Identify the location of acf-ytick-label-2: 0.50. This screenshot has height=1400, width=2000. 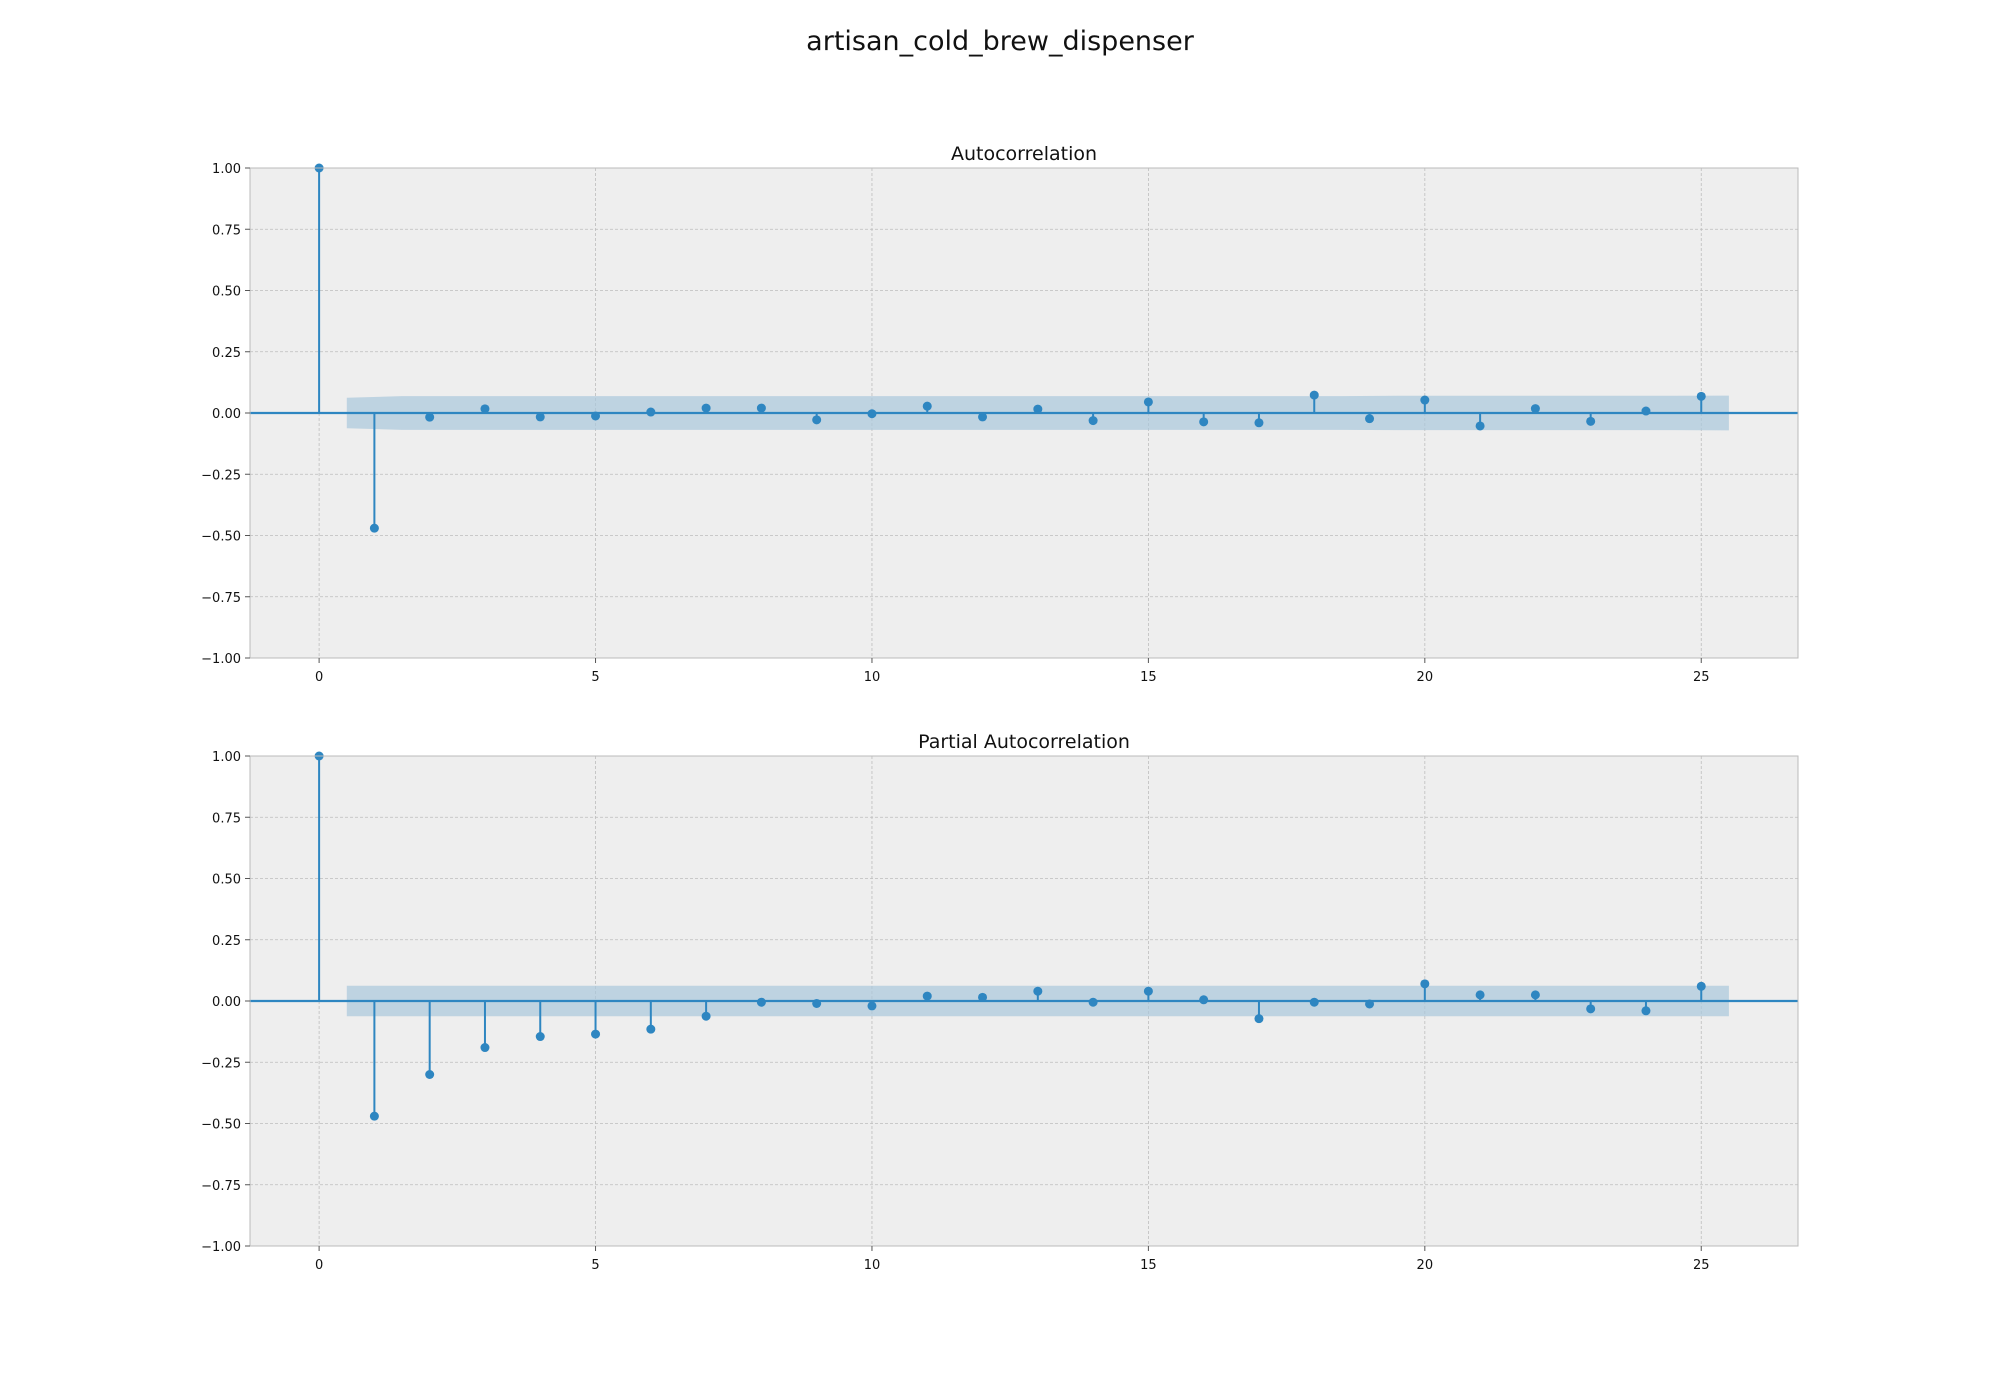
(226, 292).